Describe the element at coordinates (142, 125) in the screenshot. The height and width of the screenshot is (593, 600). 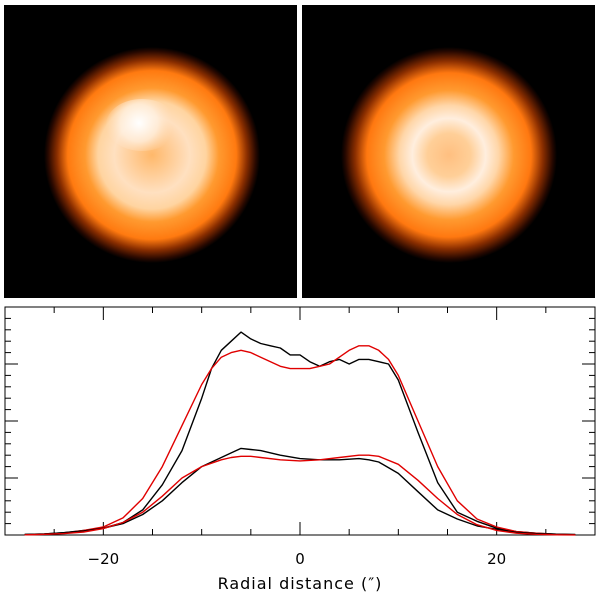
I see `observed-bright-spot` at that location.